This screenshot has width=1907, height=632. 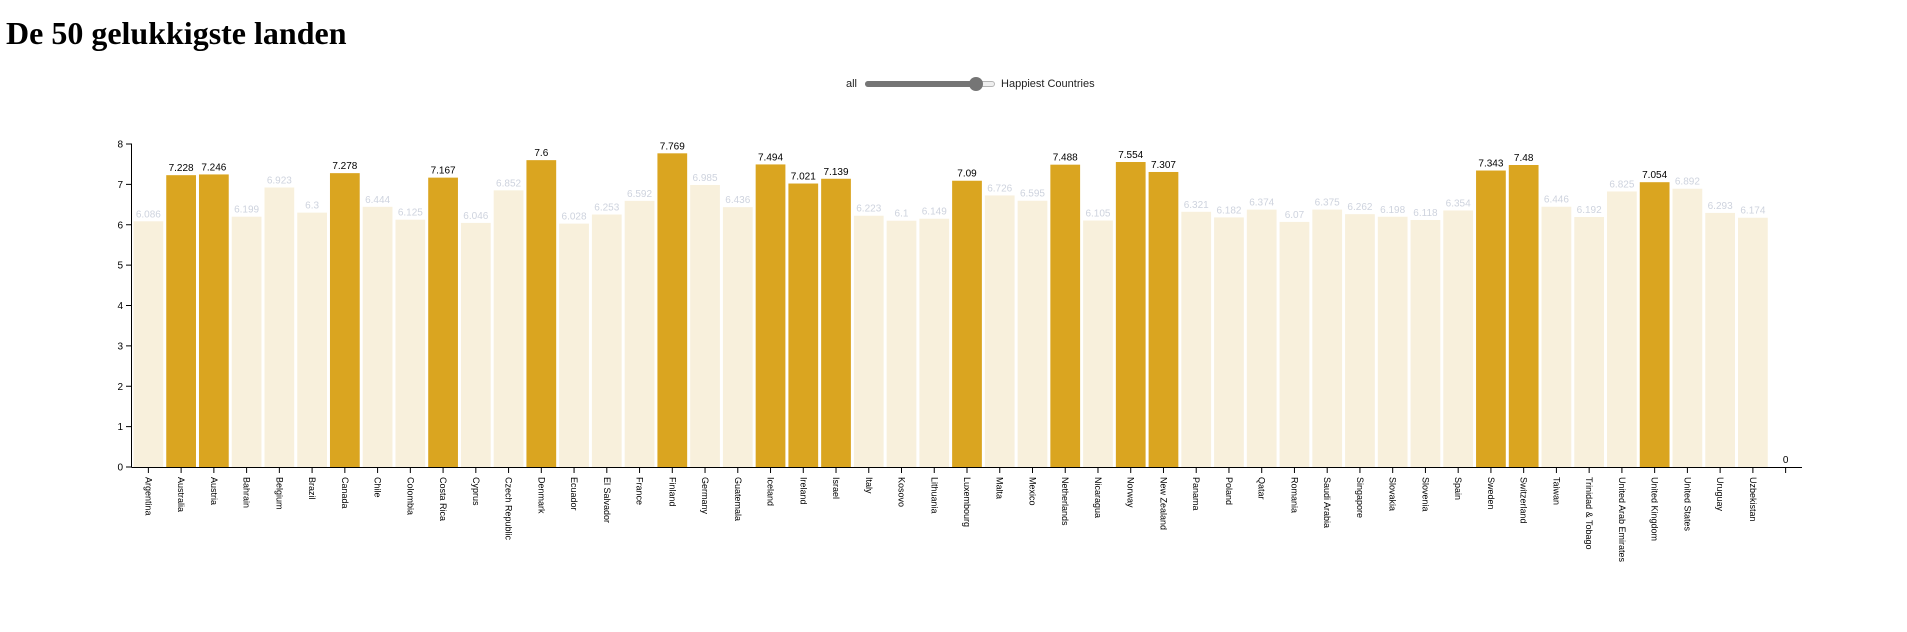 What do you see at coordinates (181, 168) in the screenshot?
I see `bar-value-label: 7.228` at bounding box center [181, 168].